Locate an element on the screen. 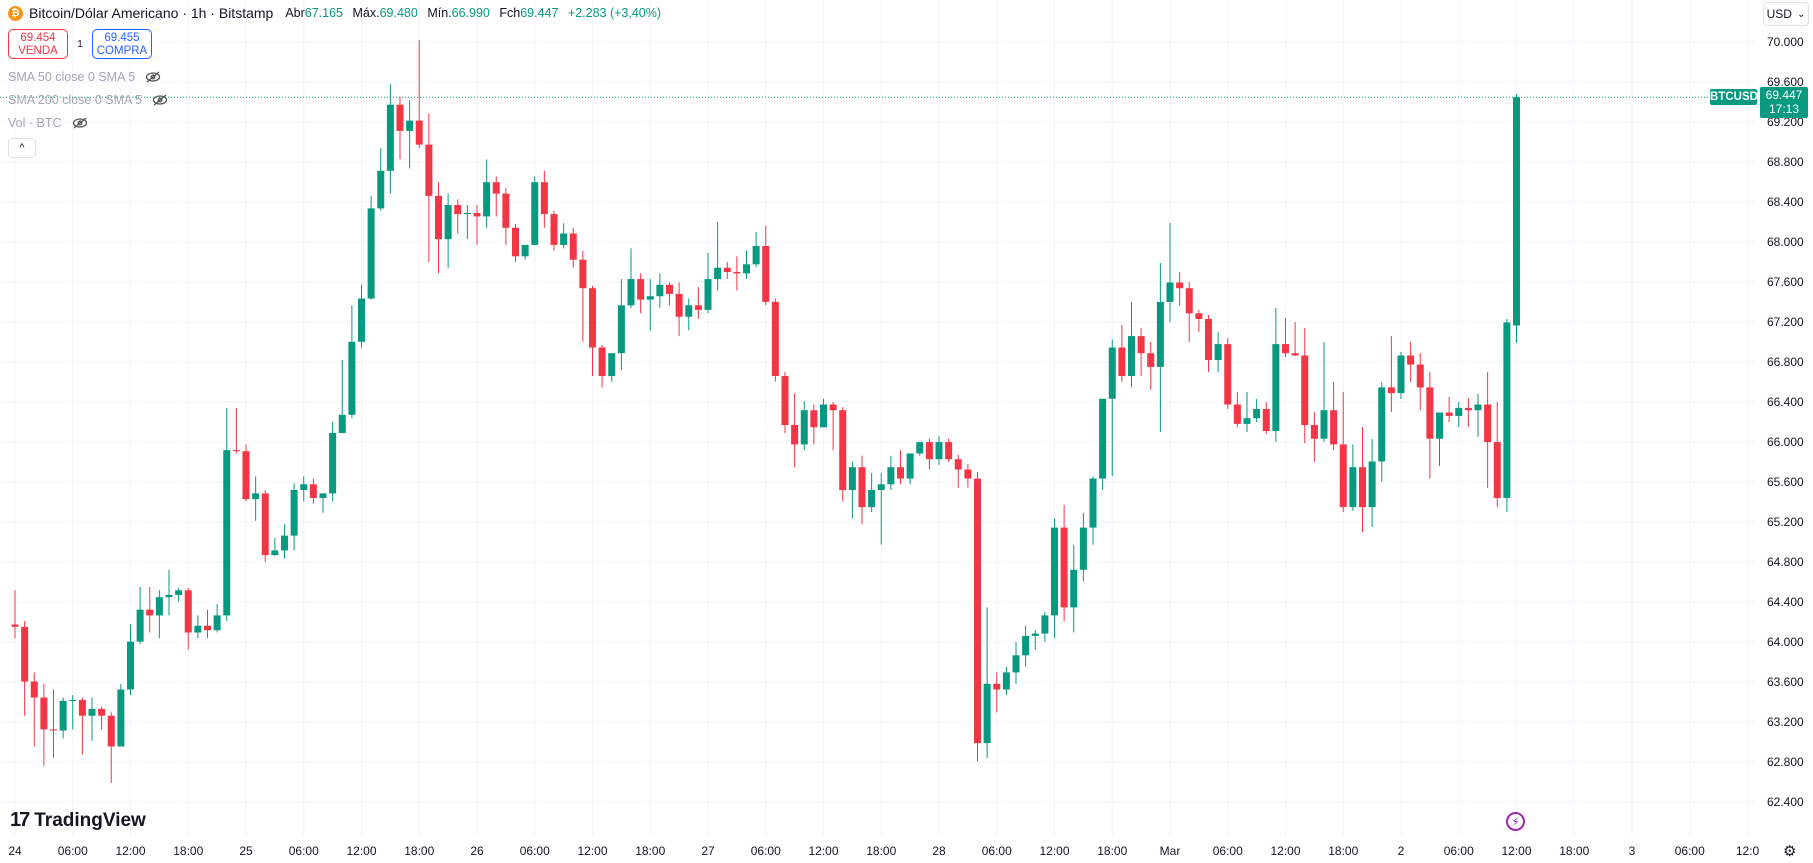  price-tick-label: 64.000 is located at coordinates (1785, 642).